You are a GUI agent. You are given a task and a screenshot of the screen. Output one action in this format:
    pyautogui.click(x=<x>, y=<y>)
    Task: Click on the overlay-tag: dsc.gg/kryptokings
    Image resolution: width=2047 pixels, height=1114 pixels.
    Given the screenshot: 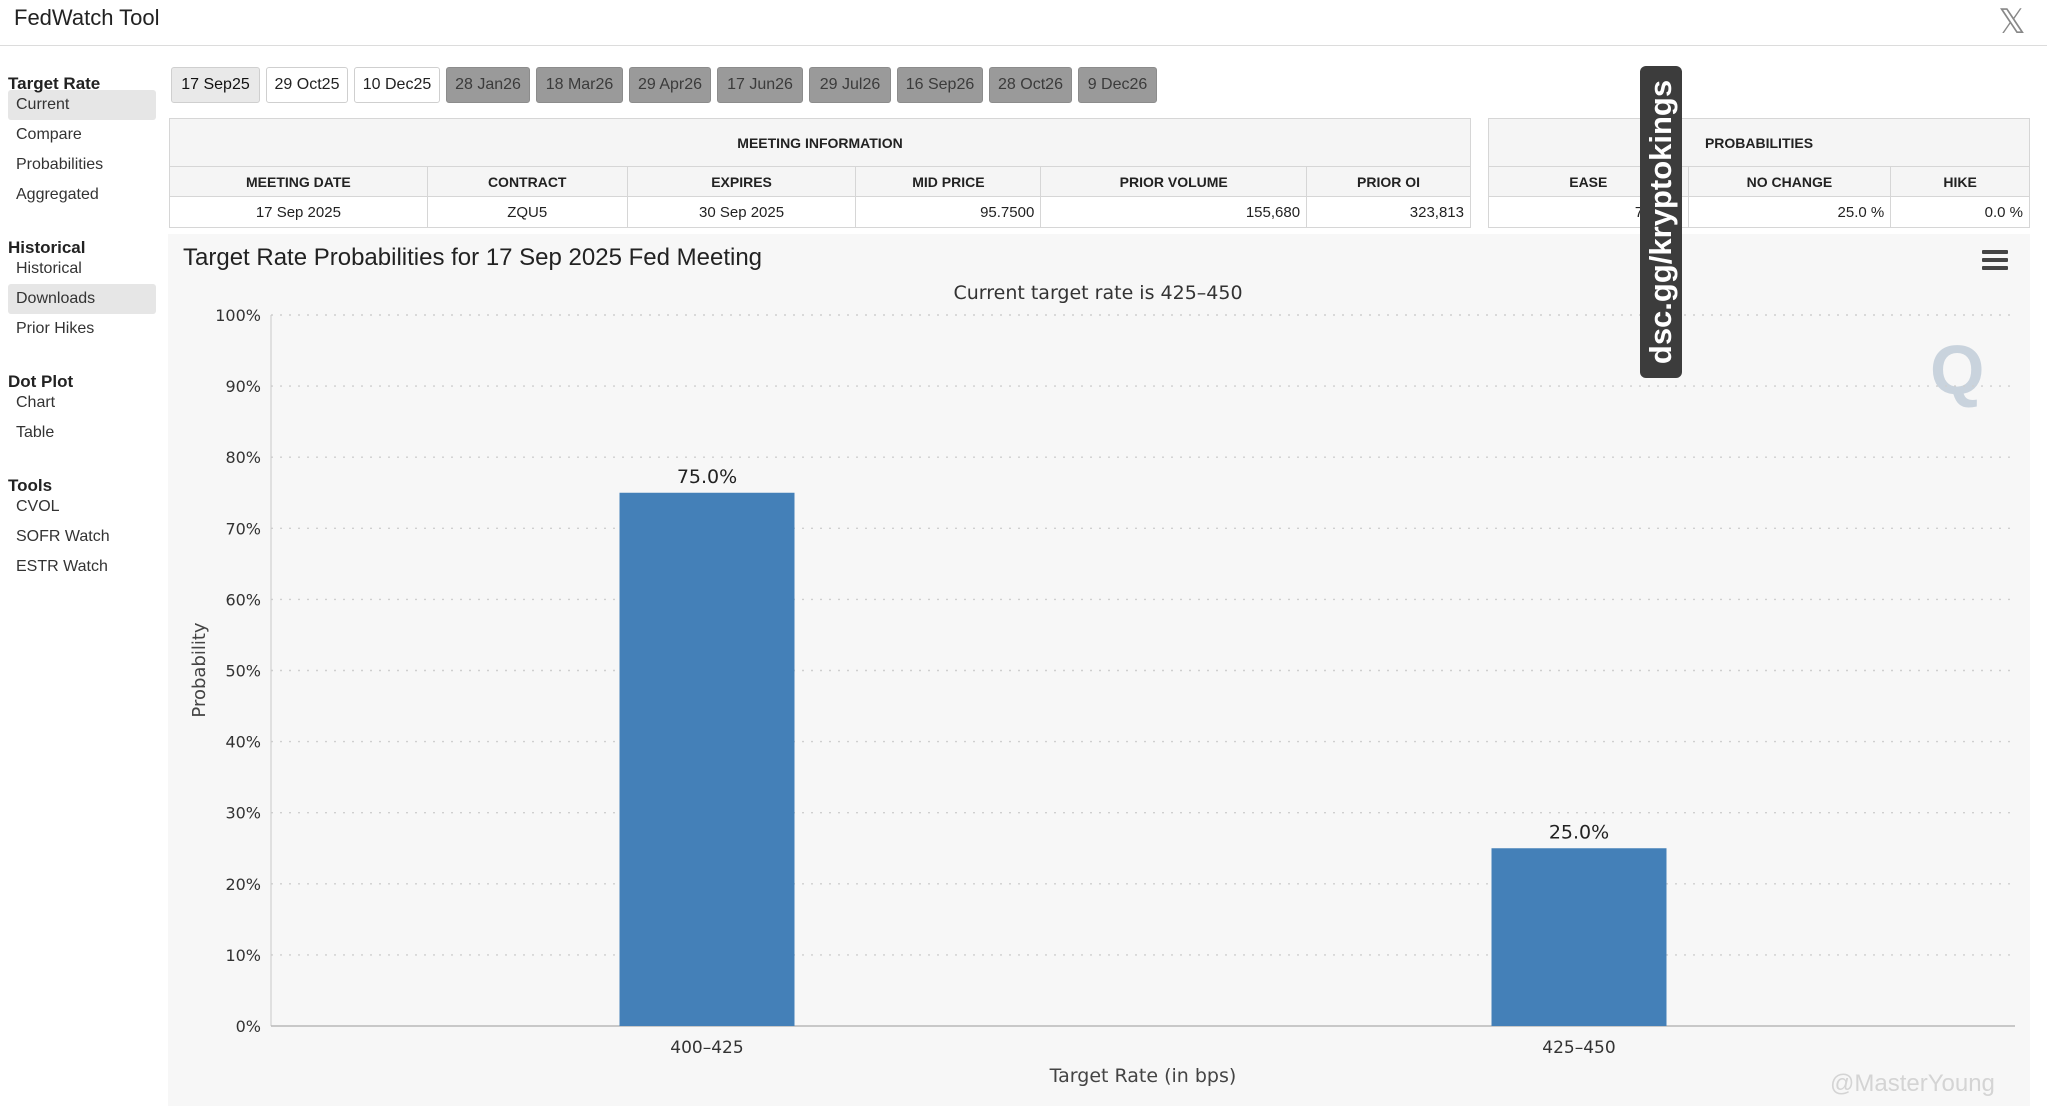 What is the action you would take?
    pyautogui.click(x=1661, y=222)
    